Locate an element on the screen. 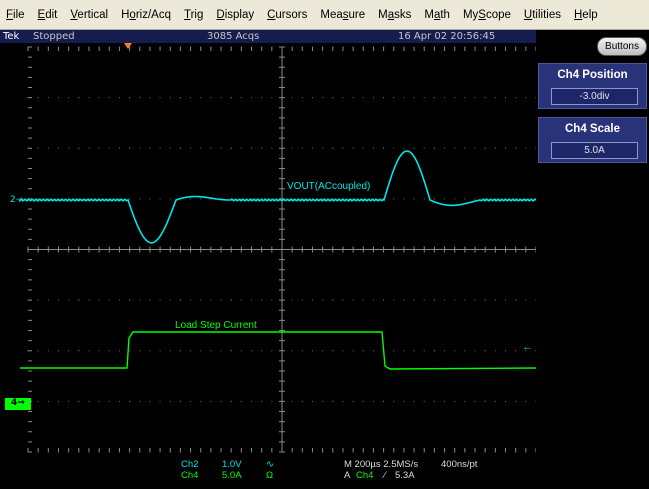 This screenshot has width=649, height=489. ch4-ground-marker: 4→ is located at coordinates (18, 404).